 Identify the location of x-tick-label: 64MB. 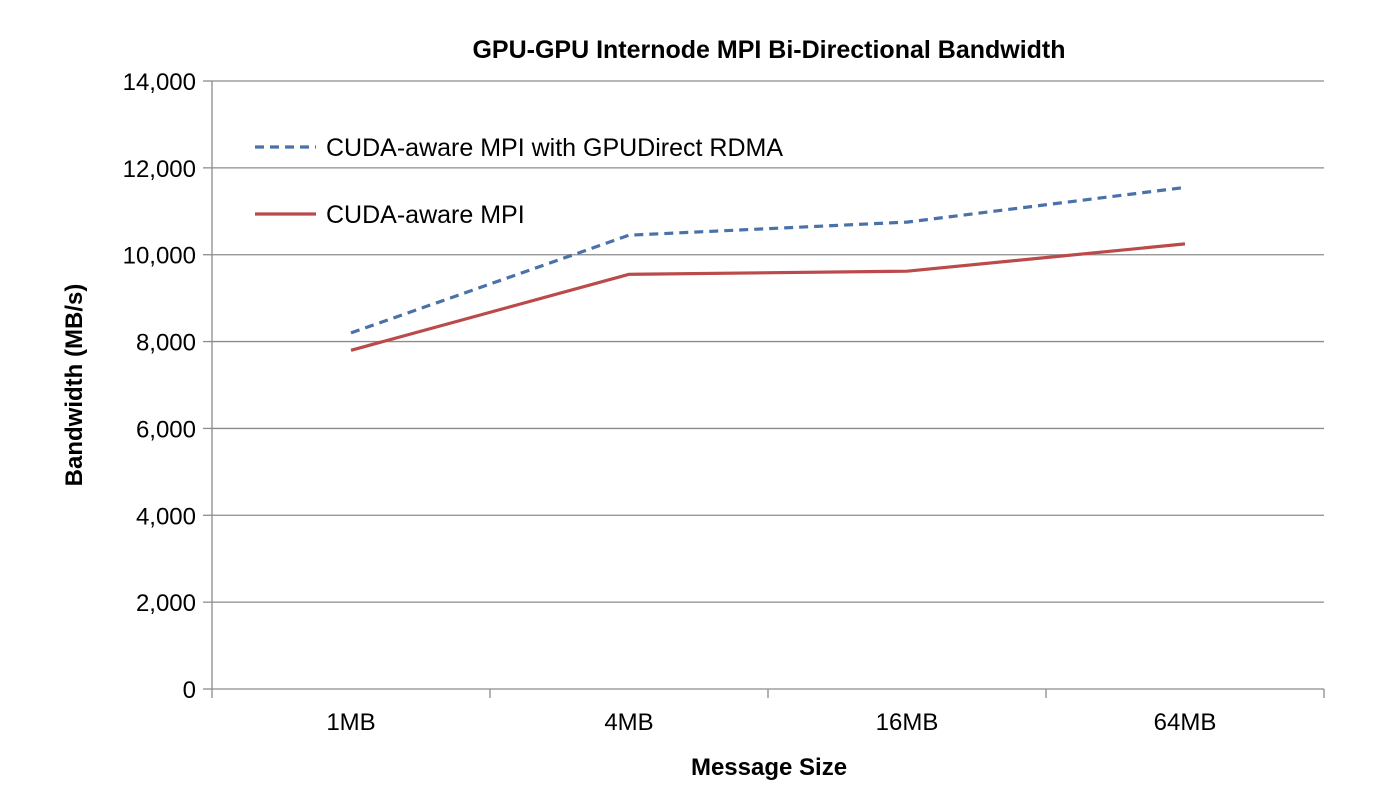
(1185, 722).